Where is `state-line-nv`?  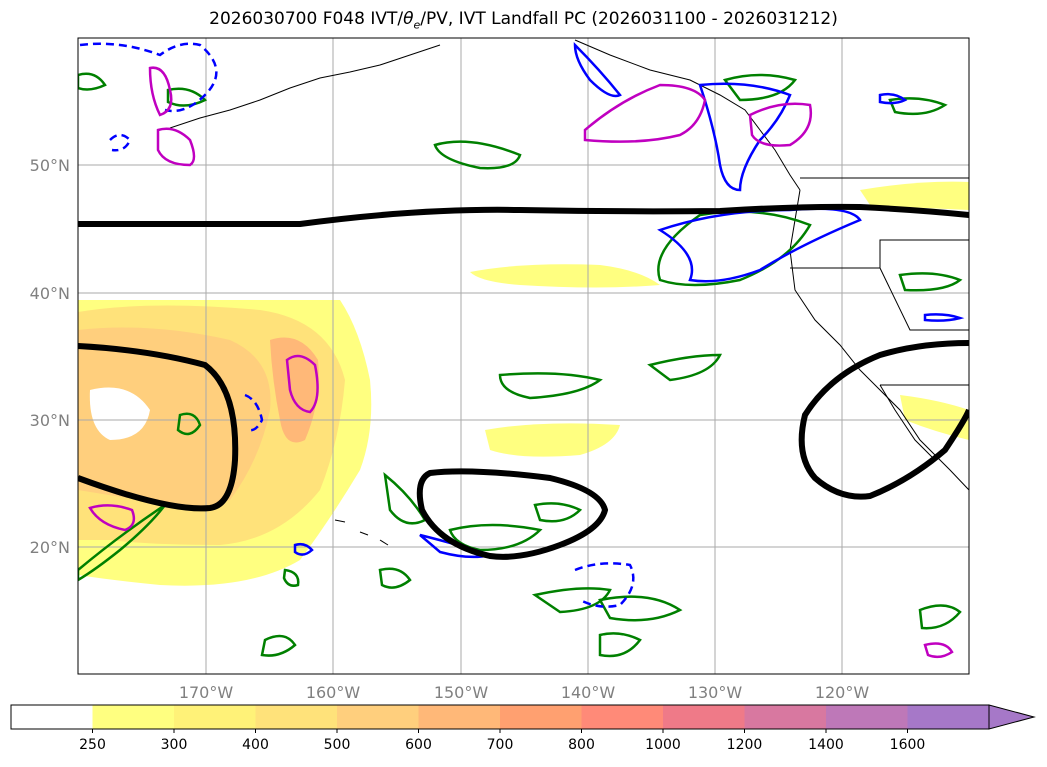
state-line-nv is located at coordinates (924, 299).